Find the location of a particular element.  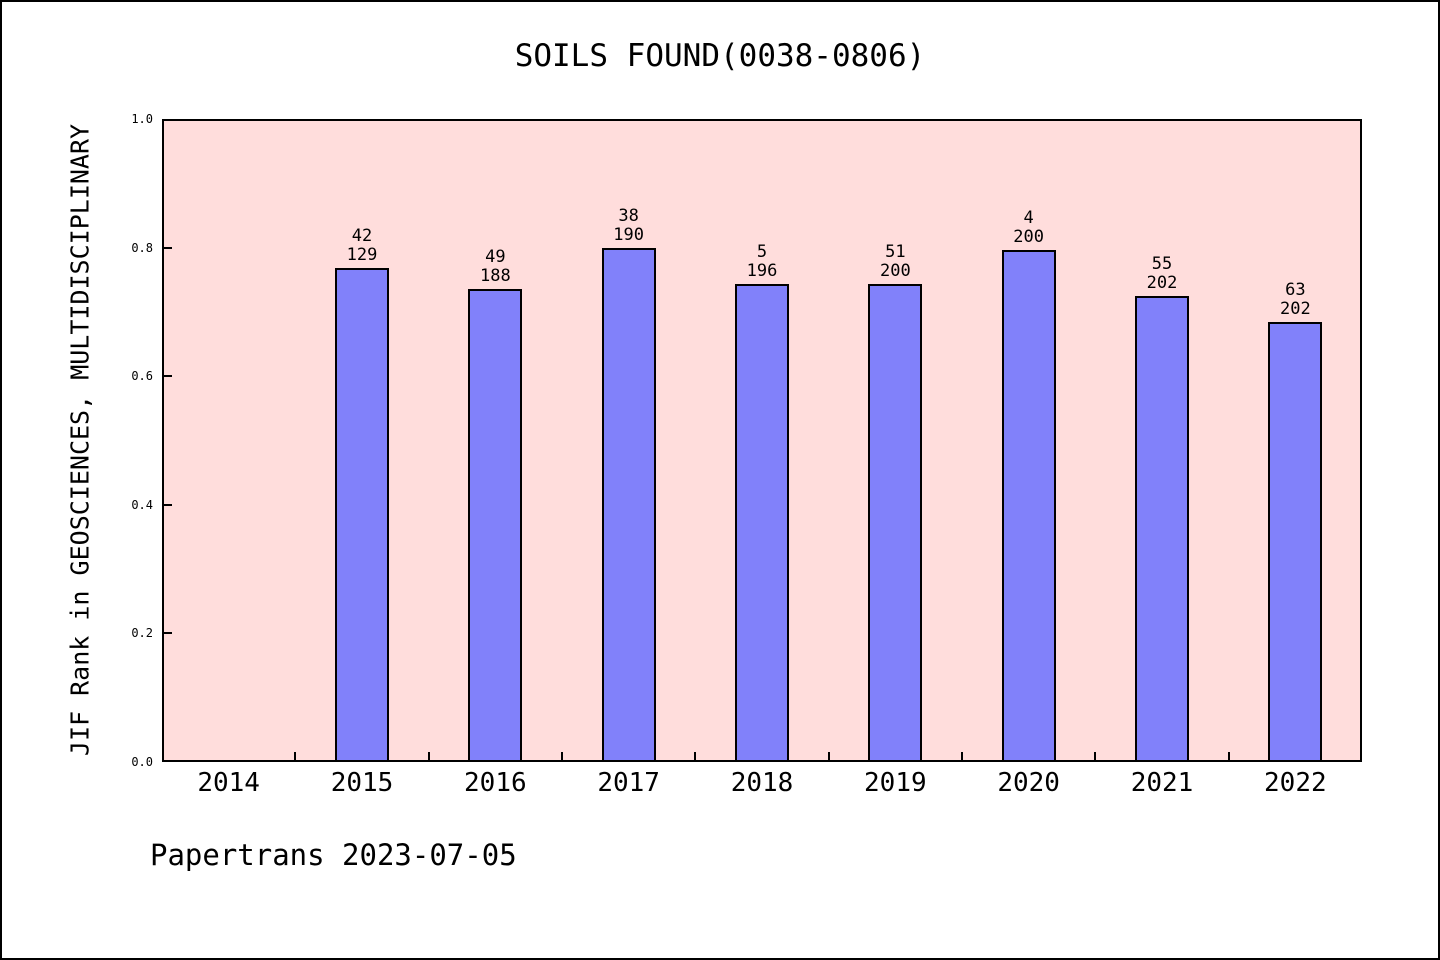

y-tick-label: 0.4 is located at coordinates (142, 504).